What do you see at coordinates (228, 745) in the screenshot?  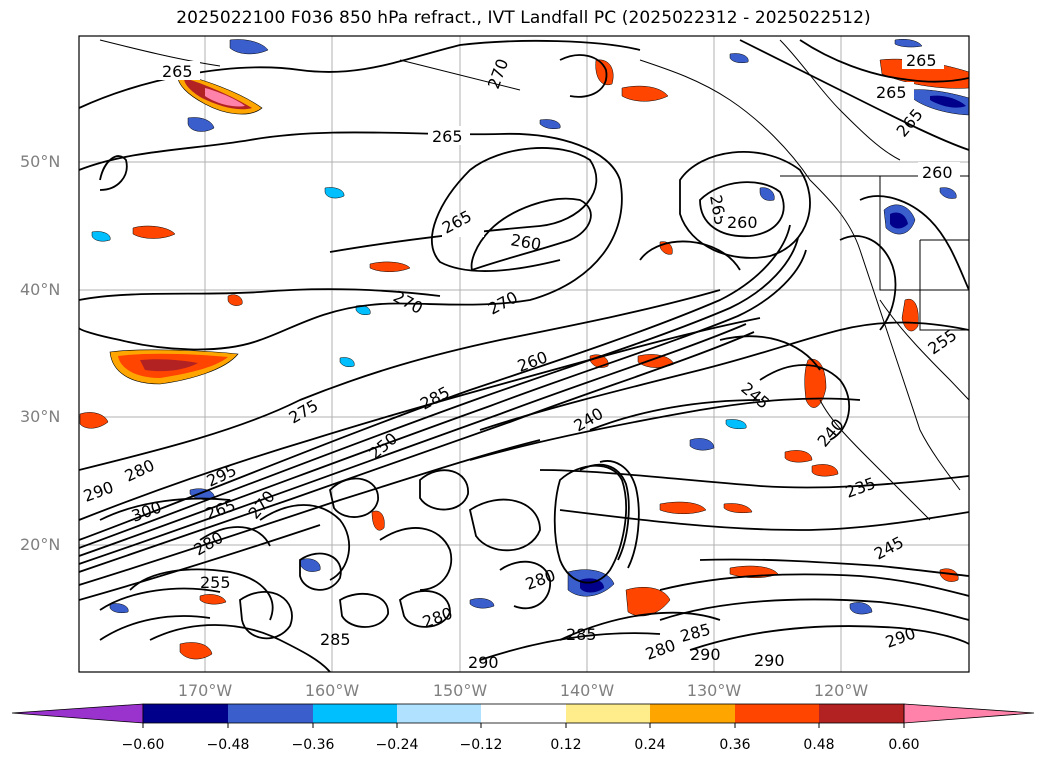 I see `colorbar-tick-label: −0.48` at bounding box center [228, 745].